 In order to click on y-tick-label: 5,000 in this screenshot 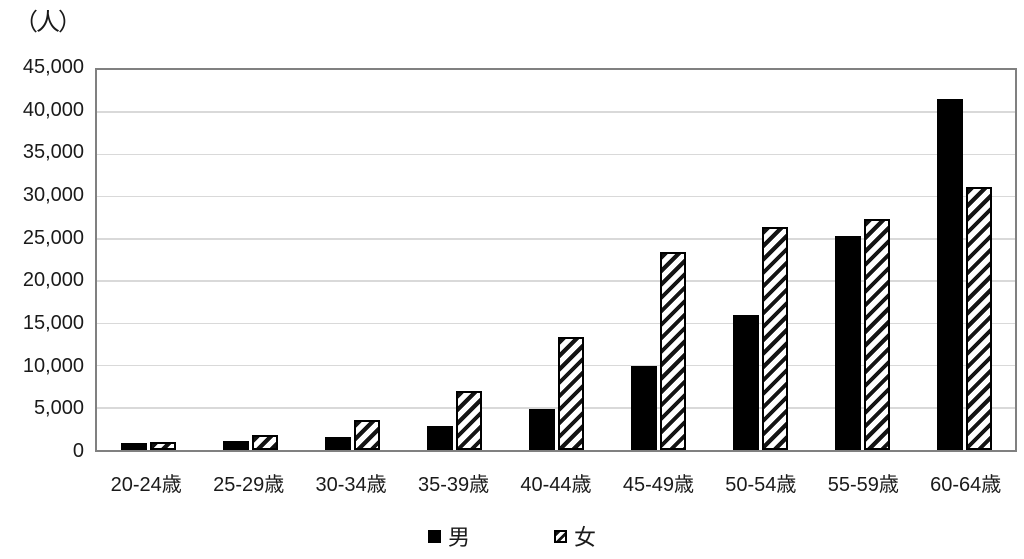, I will do `click(58, 408)`.